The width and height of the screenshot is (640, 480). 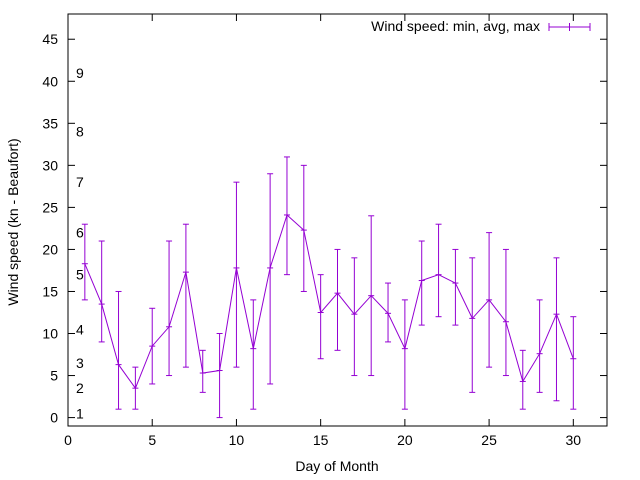 I want to click on legend: Wind speed: min, avg, max, so click(x=481, y=26).